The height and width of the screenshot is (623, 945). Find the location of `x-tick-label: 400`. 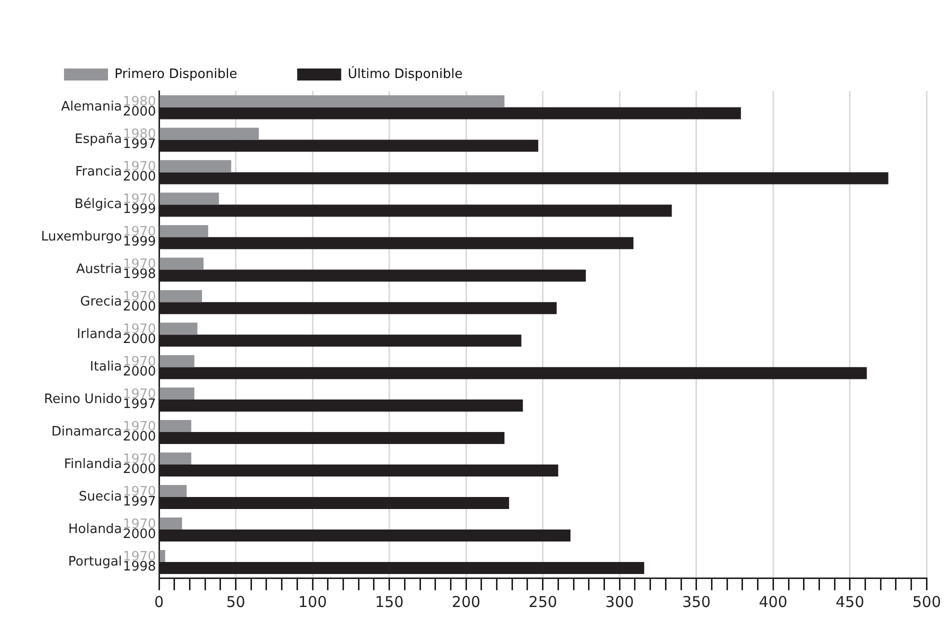

x-tick-label: 400 is located at coordinates (773, 602).